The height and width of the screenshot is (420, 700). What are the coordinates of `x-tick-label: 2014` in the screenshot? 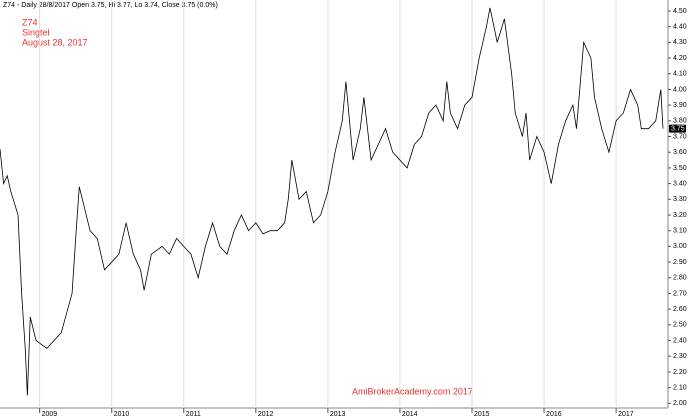 It's located at (410, 414).